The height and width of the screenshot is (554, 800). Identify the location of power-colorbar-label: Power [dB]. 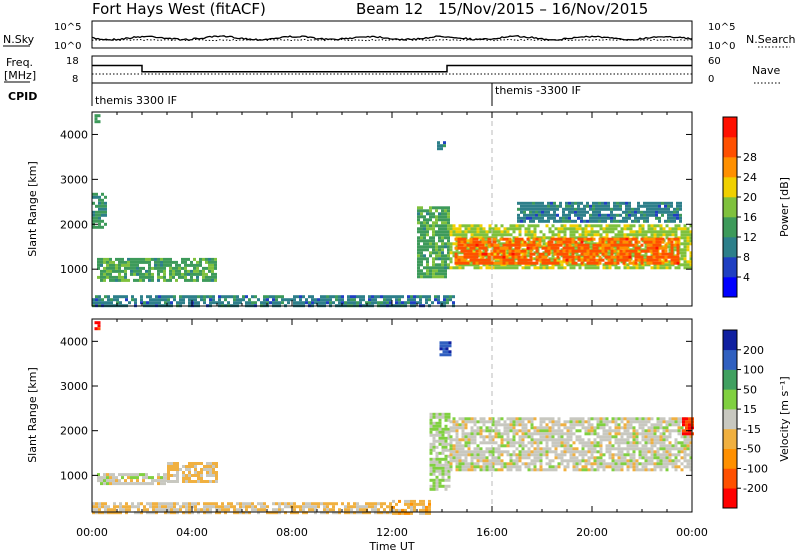
(784, 207).